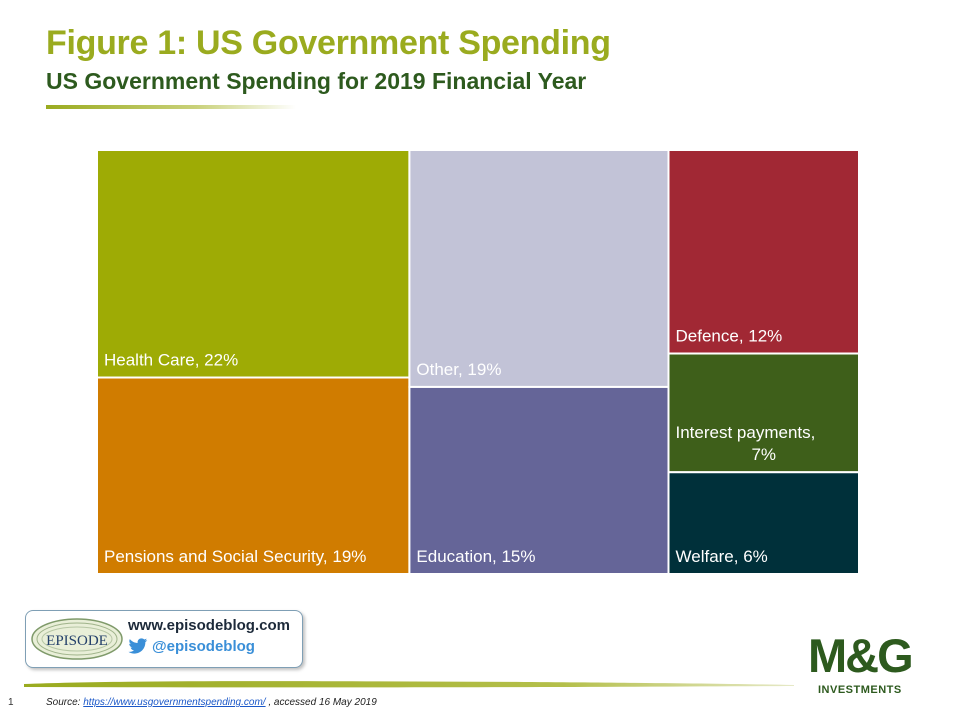  Describe the element at coordinates (861, 655) in the screenshot. I see `mg-logo-text: M&G` at that location.